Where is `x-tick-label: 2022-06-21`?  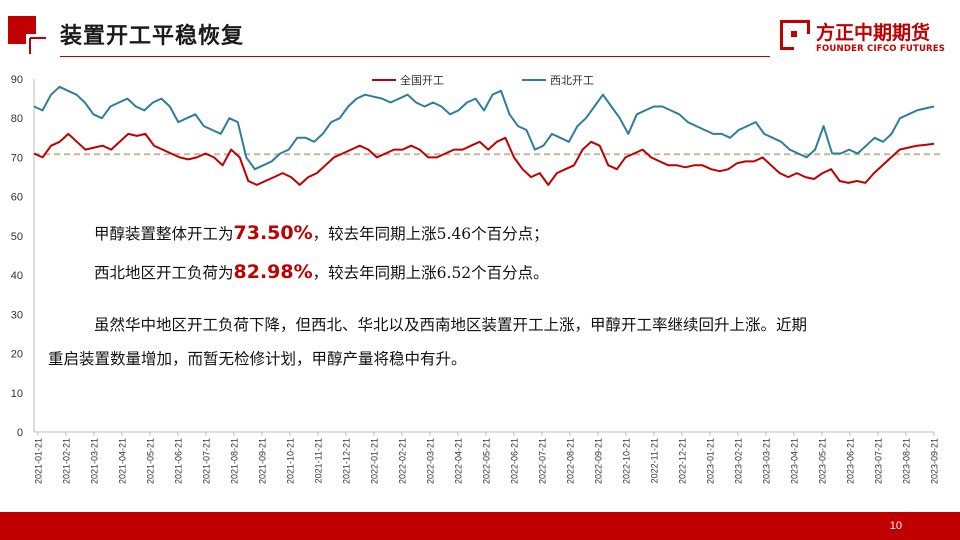
x-tick-label: 2022-06-21 is located at coordinates (515, 461).